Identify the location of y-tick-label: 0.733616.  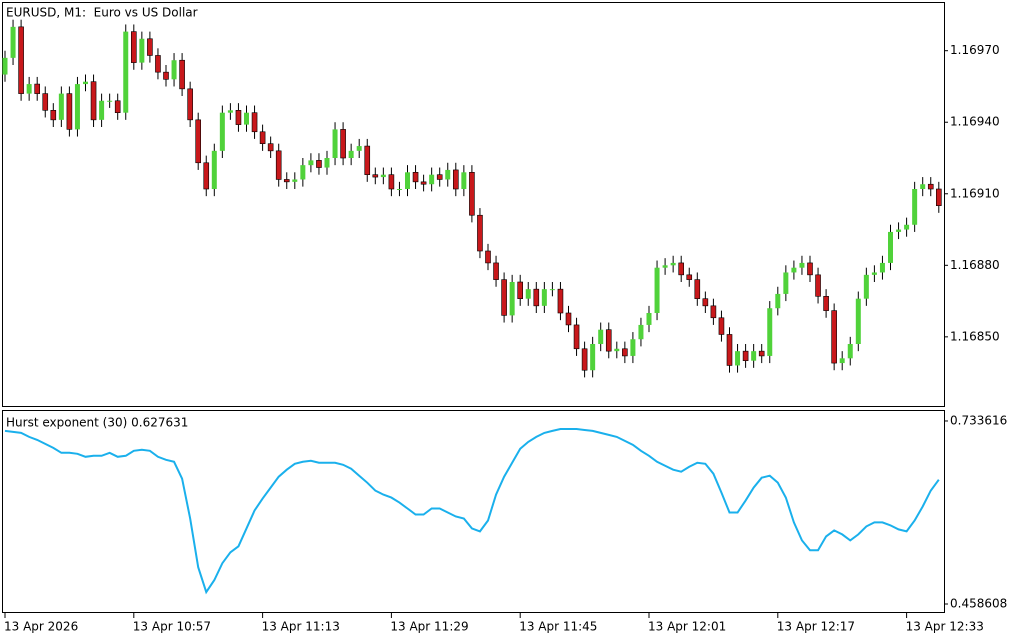
(978, 420).